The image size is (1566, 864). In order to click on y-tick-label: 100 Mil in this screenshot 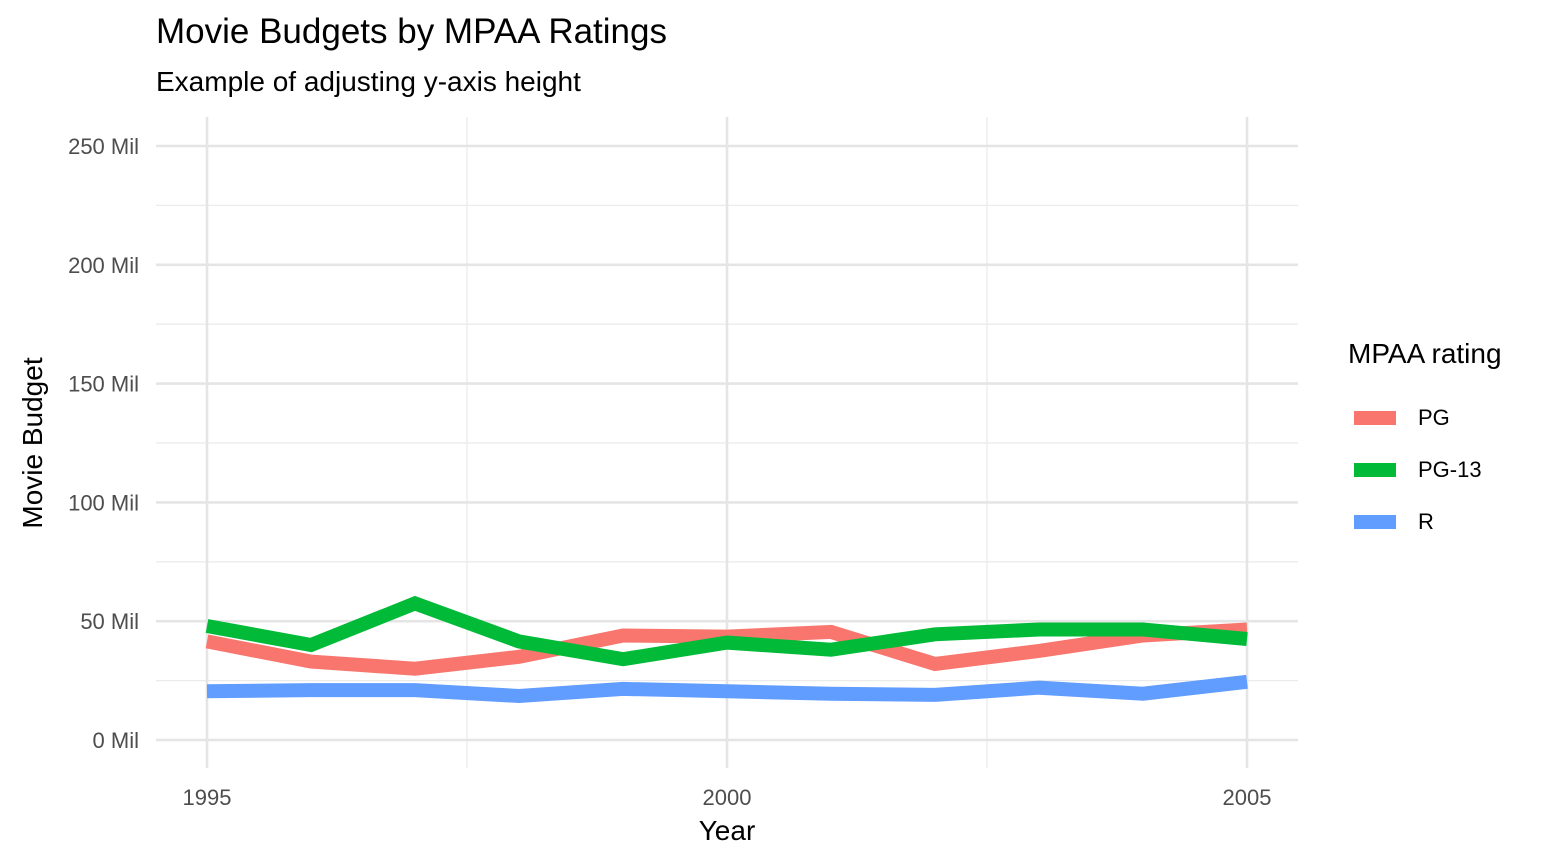, I will do `click(103, 502)`.